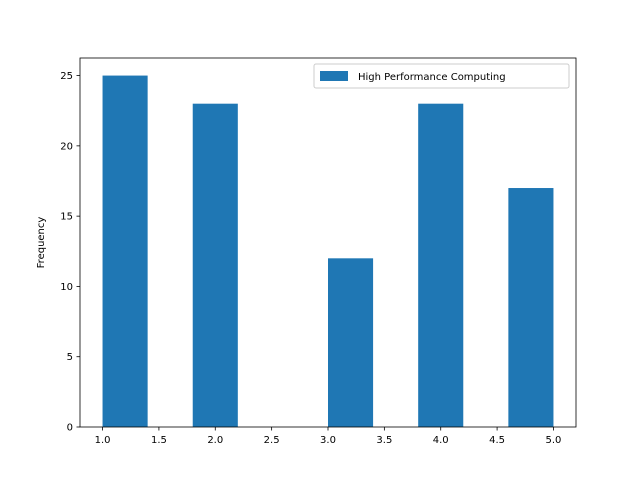 This screenshot has width=640, height=480. I want to click on x-tick-label-5: 3.5, so click(384, 440).